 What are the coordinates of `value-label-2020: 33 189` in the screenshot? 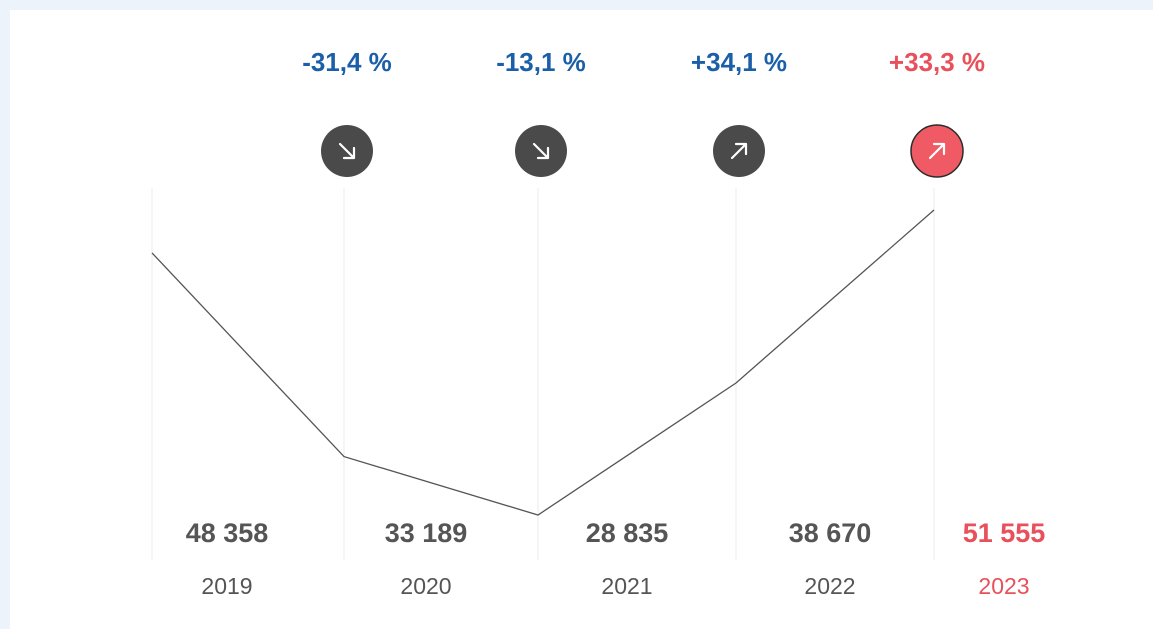 It's located at (426, 533).